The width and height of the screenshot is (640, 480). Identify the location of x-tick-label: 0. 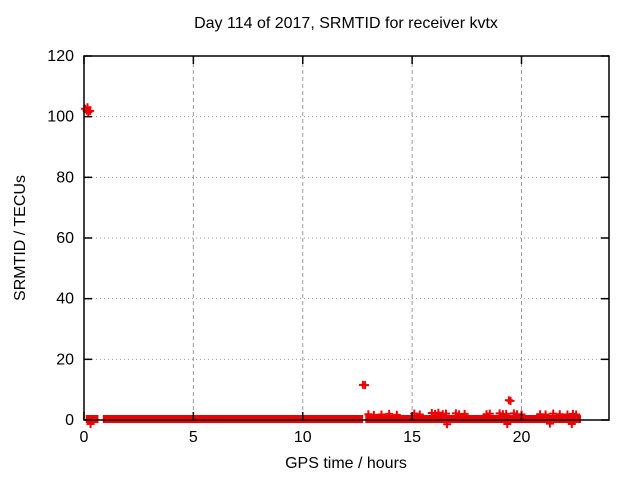
(84, 437).